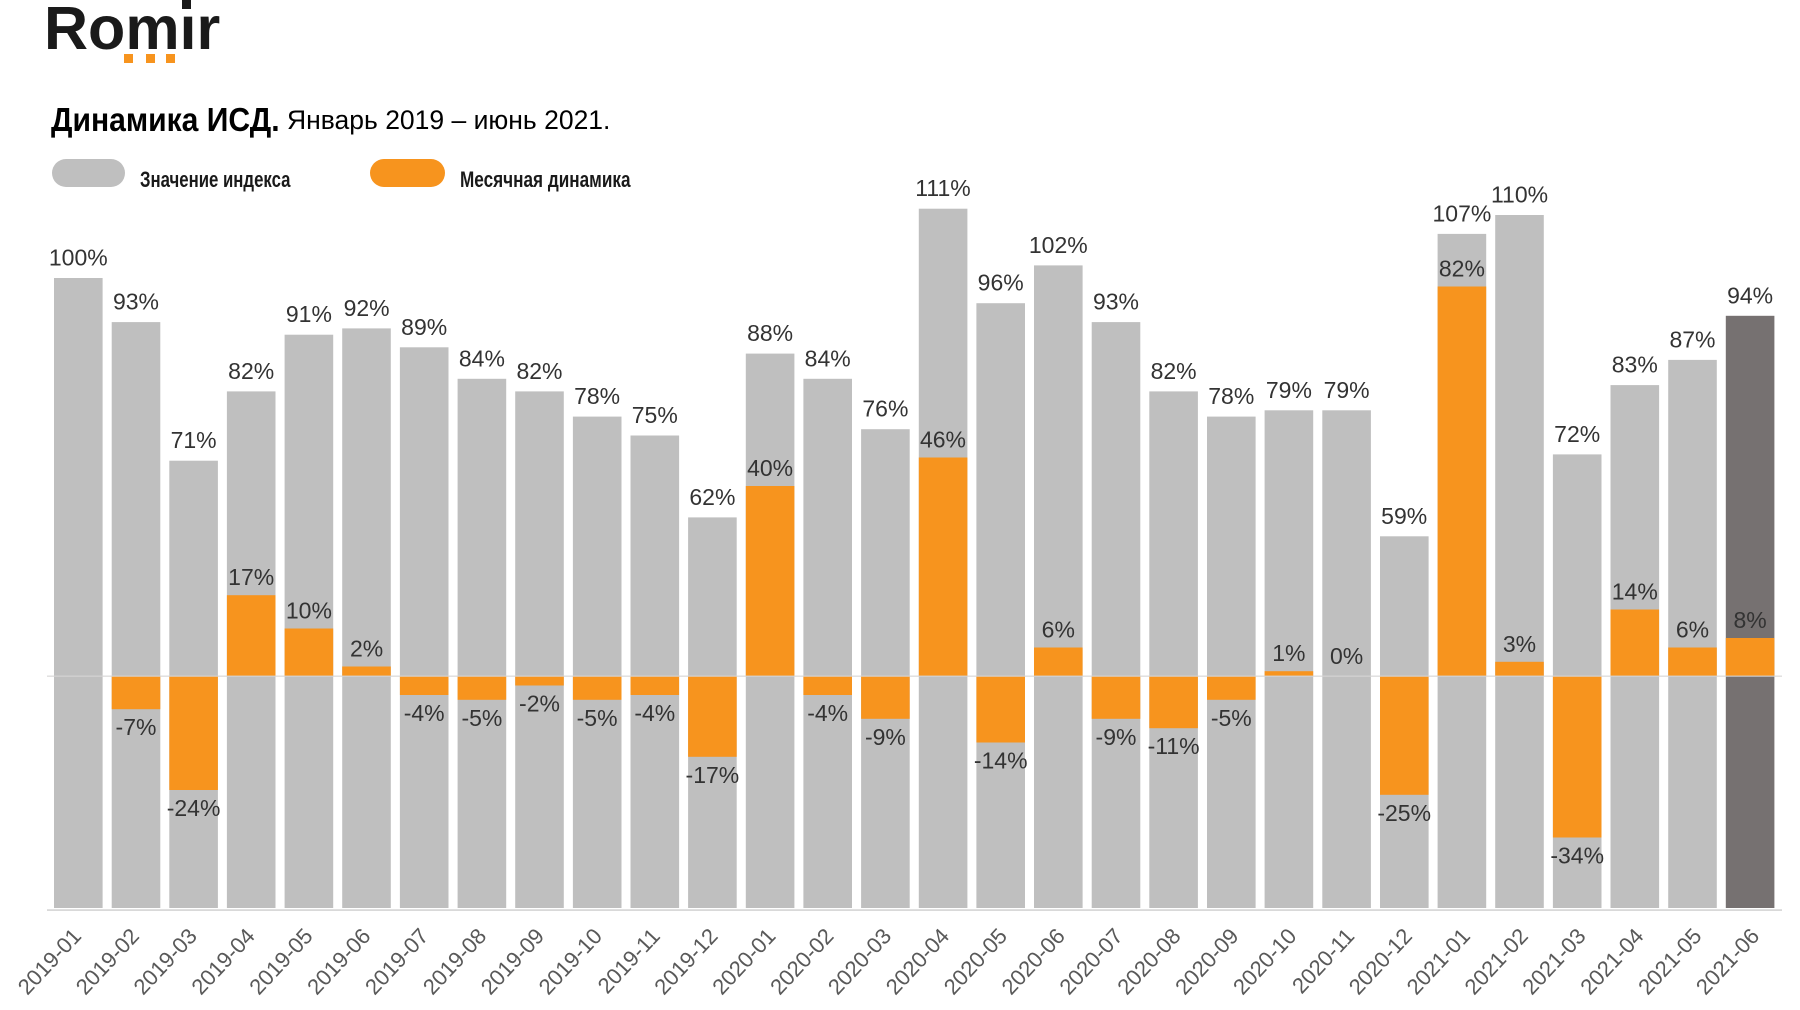  I want to click on svg-text: -14%, so click(1001, 761).